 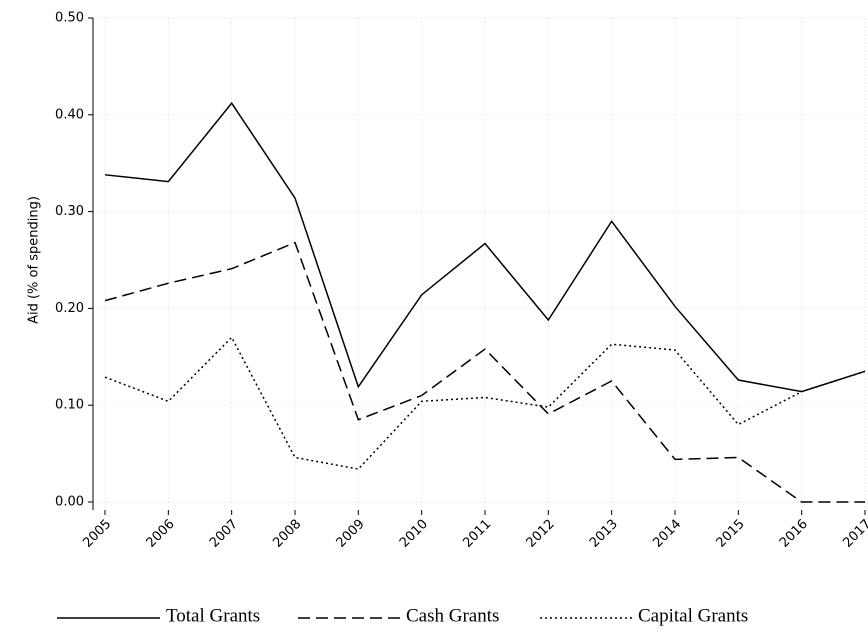 What do you see at coordinates (97, 534) in the screenshot?
I see `x-tick-label: 2005` at bounding box center [97, 534].